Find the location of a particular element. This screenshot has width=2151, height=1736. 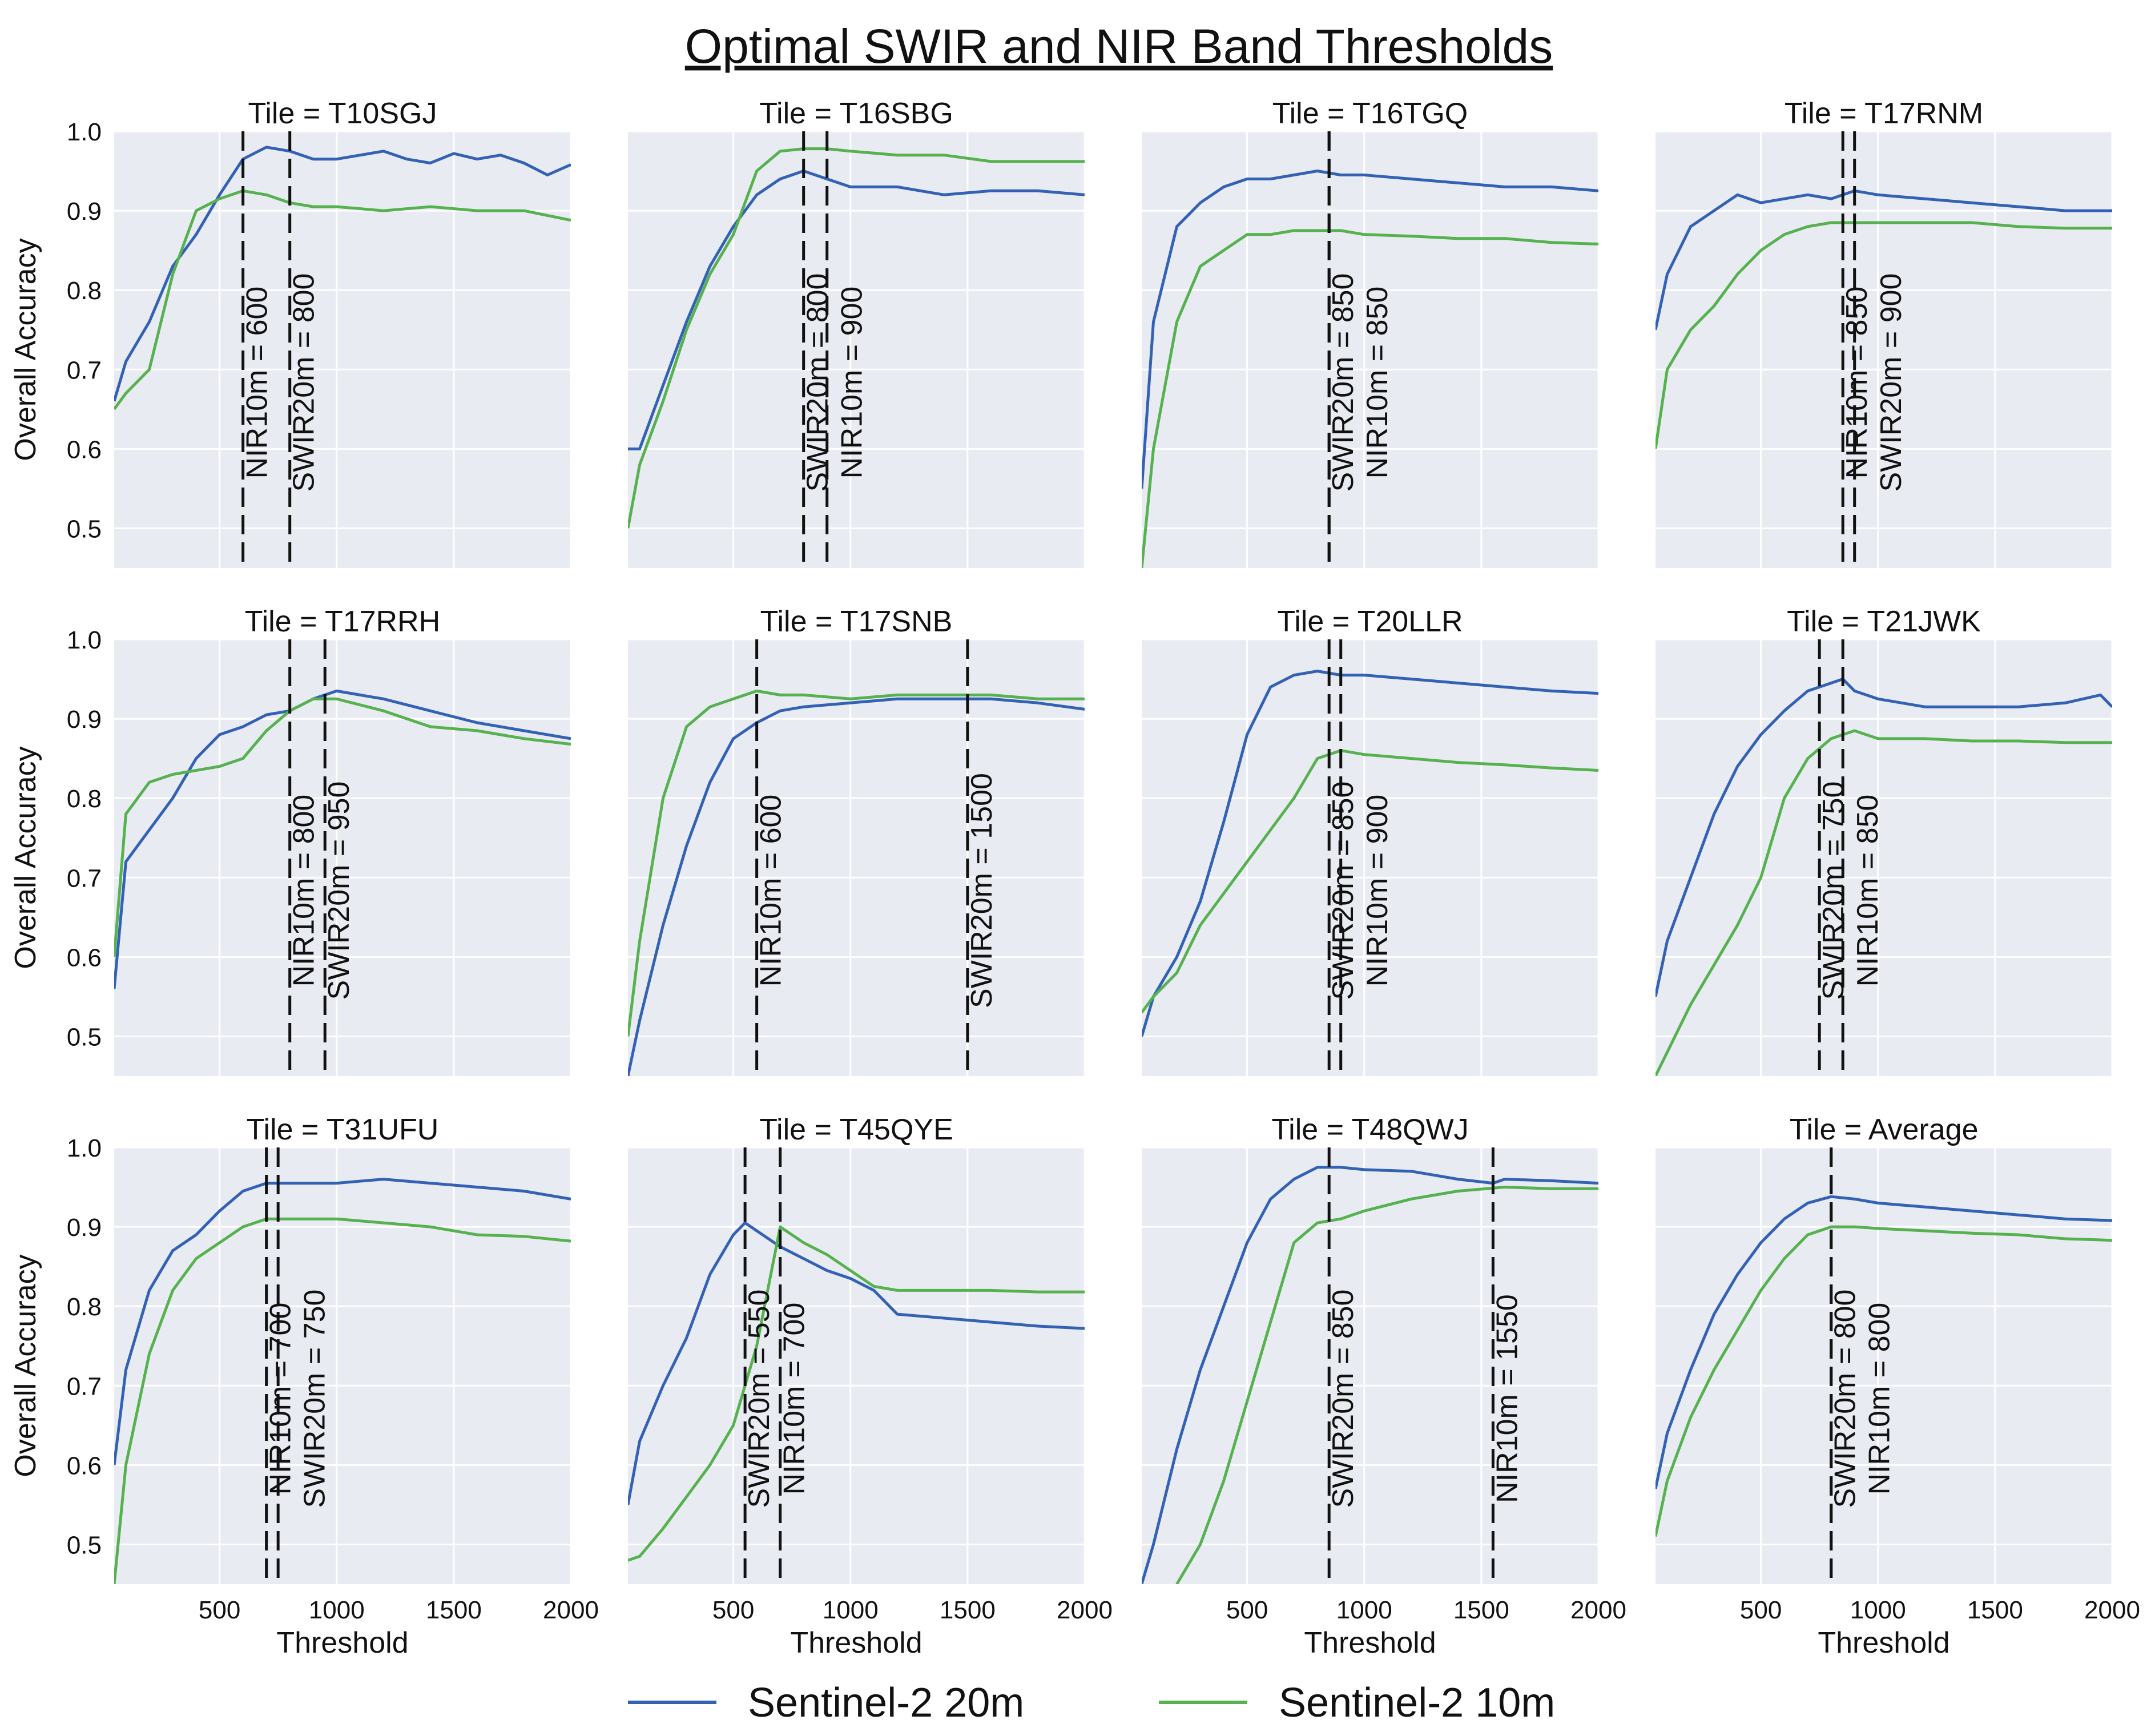

panel-title: Tile = T17RRH is located at coordinates (342, 621).